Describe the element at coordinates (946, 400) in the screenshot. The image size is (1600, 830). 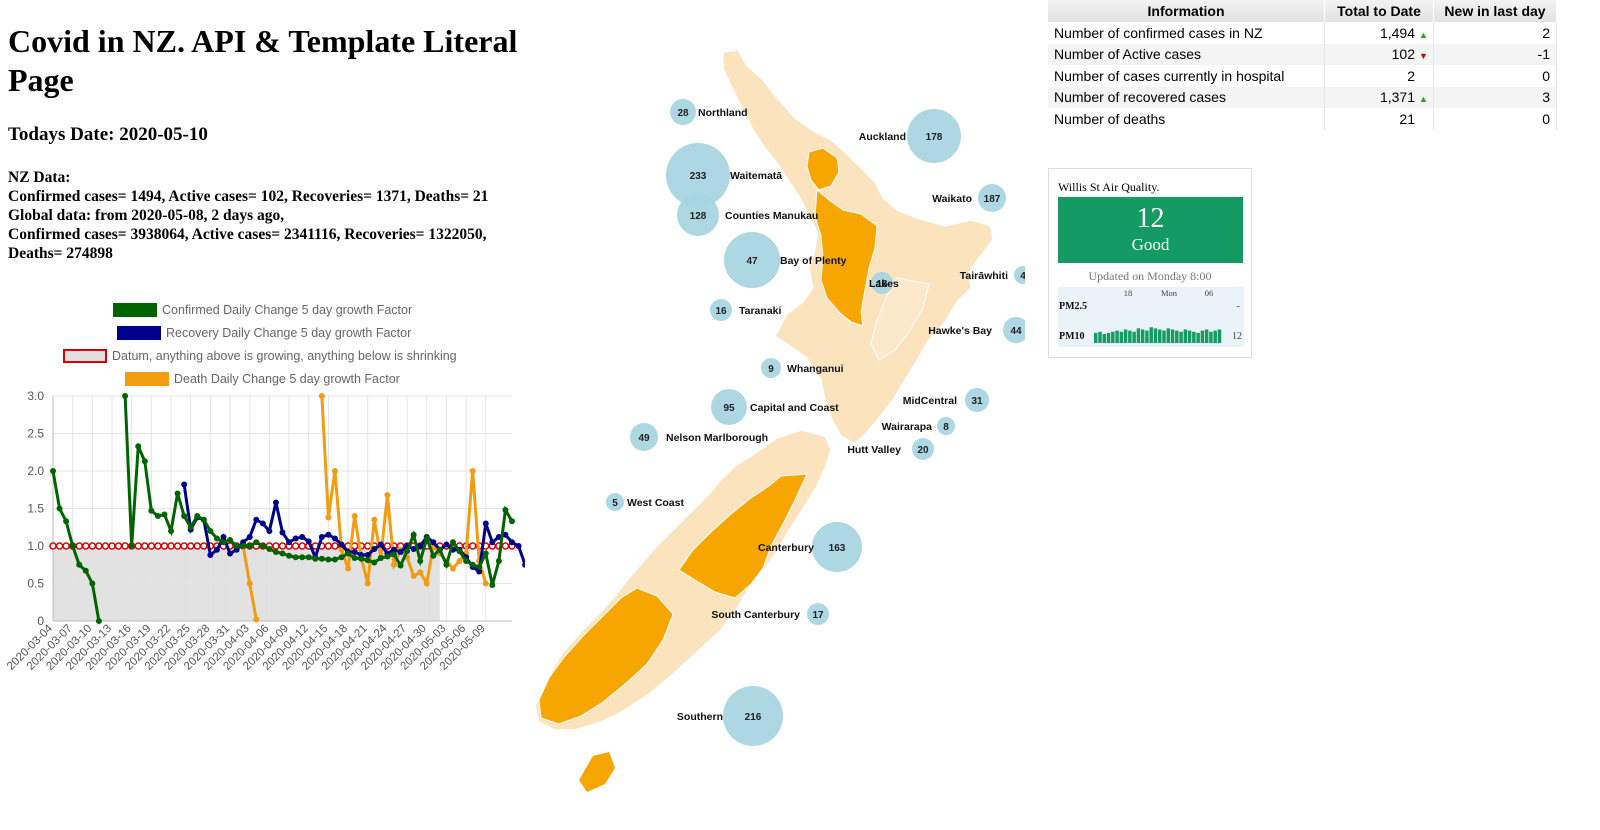
I see `region-midcentral: 31 MidCentral` at that location.